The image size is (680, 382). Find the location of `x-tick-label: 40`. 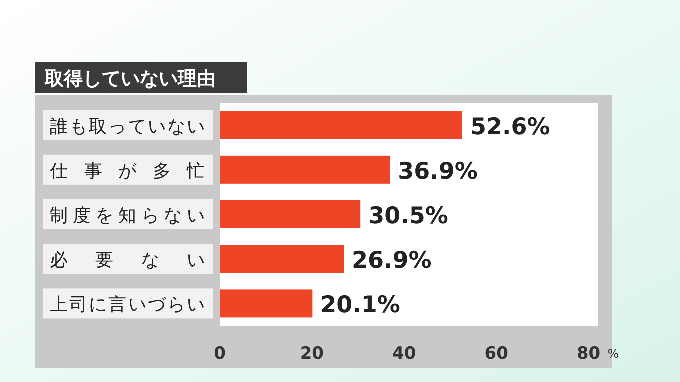

x-tick-label: 40 is located at coordinates (404, 354).